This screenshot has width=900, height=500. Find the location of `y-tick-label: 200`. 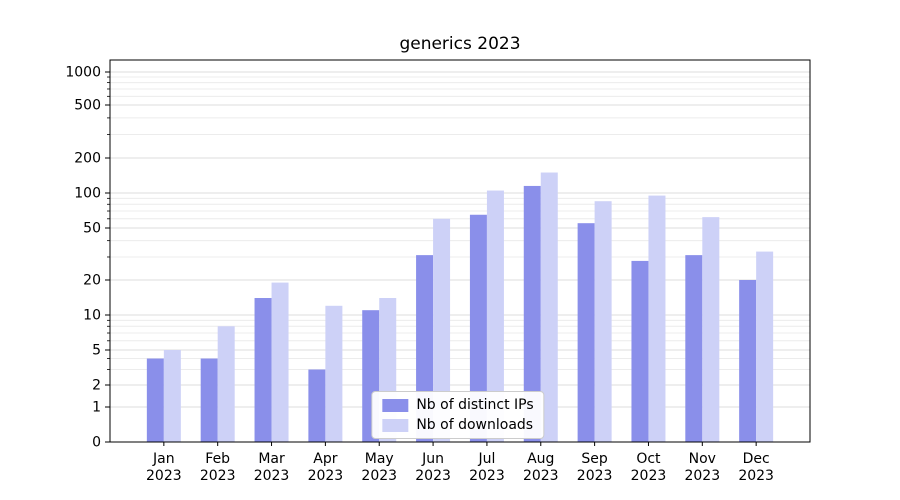

y-tick-label: 200 is located at coordinates (87, 159).